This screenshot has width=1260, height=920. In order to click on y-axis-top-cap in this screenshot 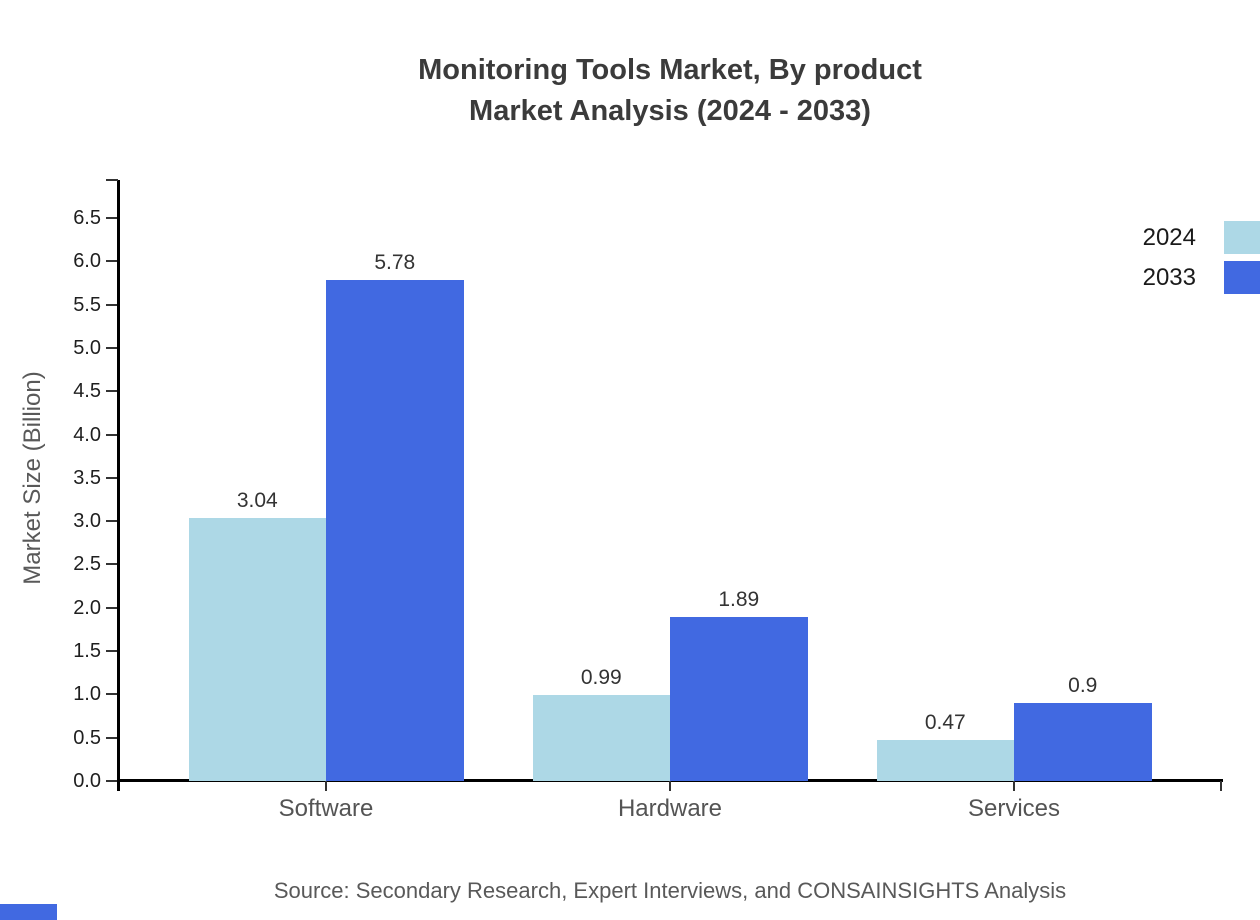, I will do `click(112, 180)`.